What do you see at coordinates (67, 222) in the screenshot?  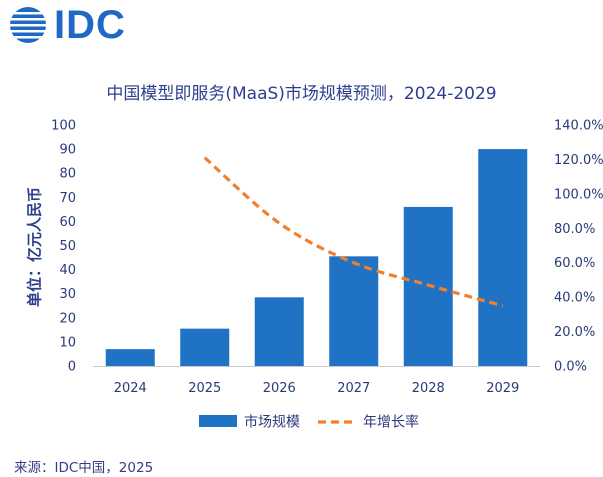 I see `y-tick-label: 60` at bounding box center [67, 222].